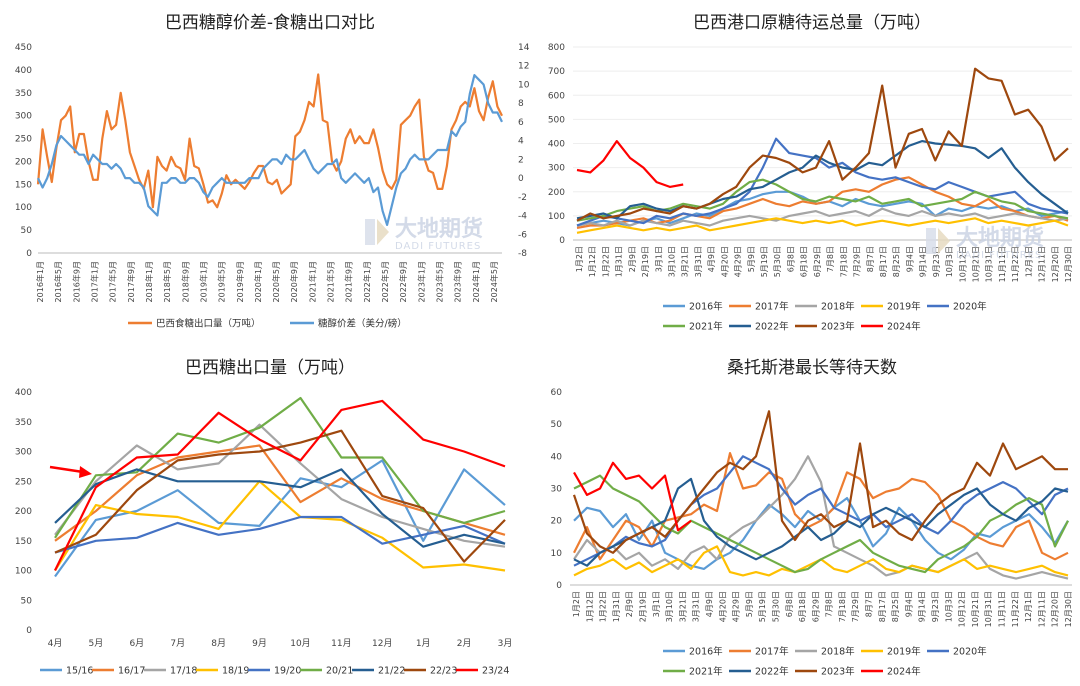 Image resolution: width=1080 pixels, height=686 pixels. What do you see at coordinates (1002, 264) in the screenshot?
I see `x-tick: 11月11日` at bounding box center [1002, 264].